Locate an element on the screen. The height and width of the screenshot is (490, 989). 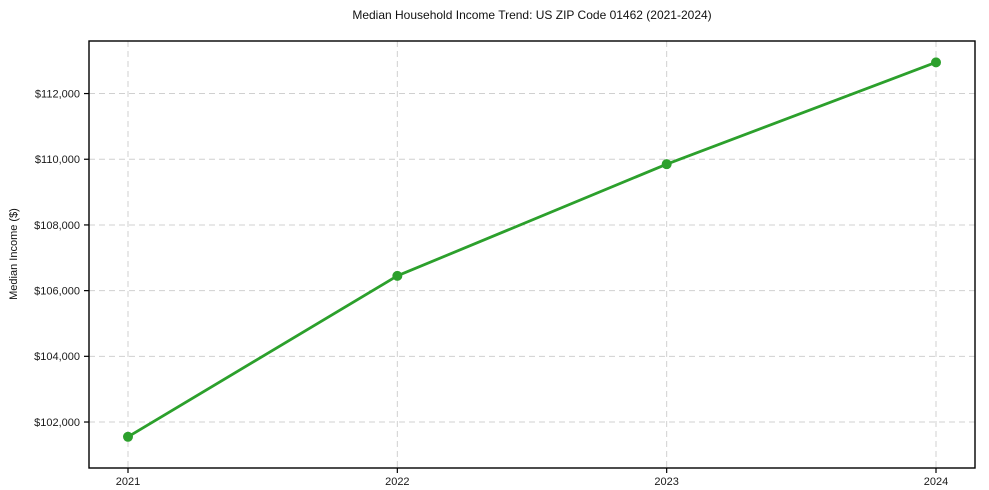
y-tick-label: $112,000 is located at coordinates (57, 94).